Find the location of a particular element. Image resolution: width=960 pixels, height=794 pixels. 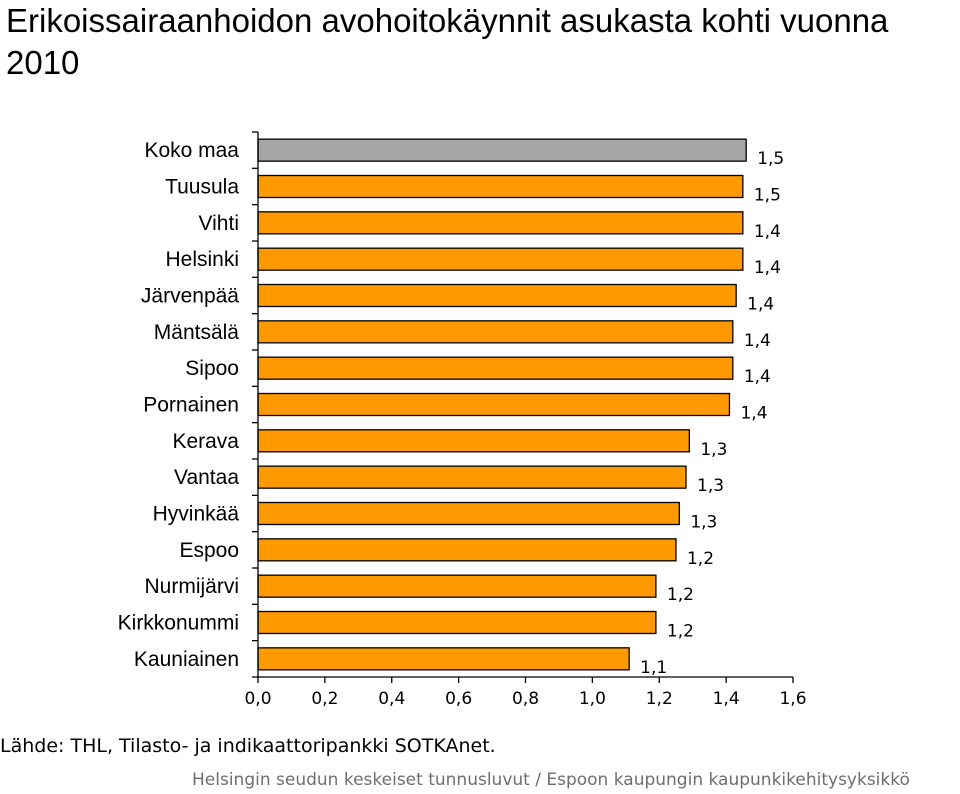

x-tick-label: 1,2 is located at coordinates (659, 699).